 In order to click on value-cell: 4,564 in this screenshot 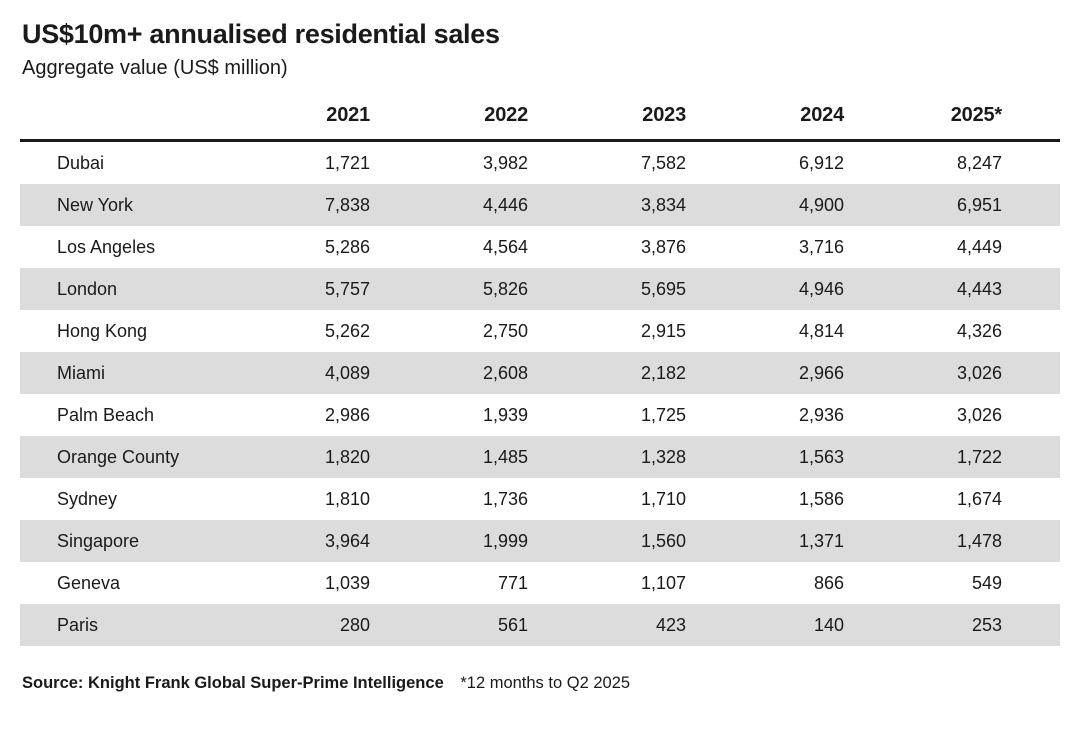, I will do `click(505, 246)`.